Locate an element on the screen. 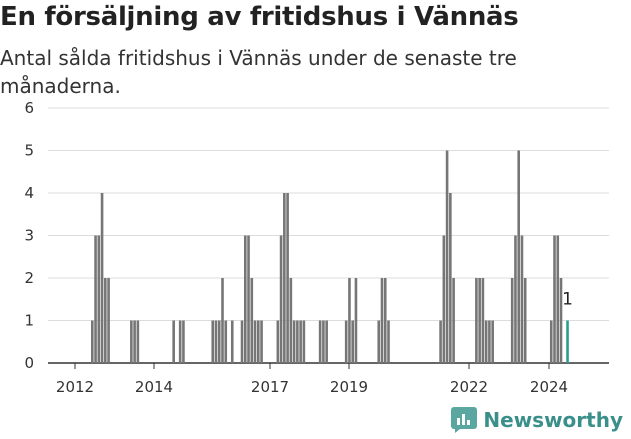 Image resolution: width=631 pixels, height=439 pixels. y-tick-label: 4 is located at coordinates (29, 193).